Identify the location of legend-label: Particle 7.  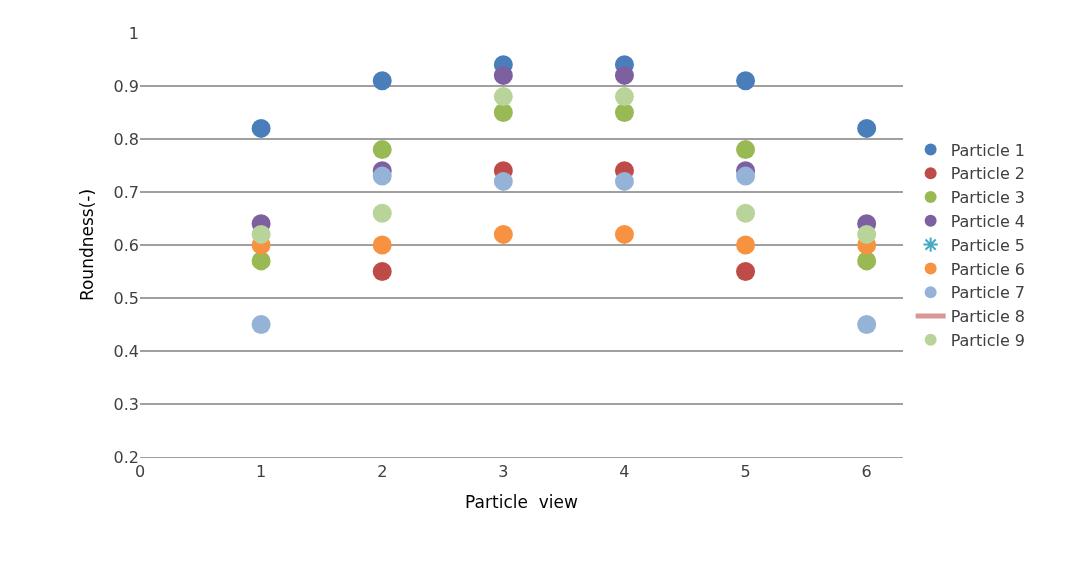
(988, 293).